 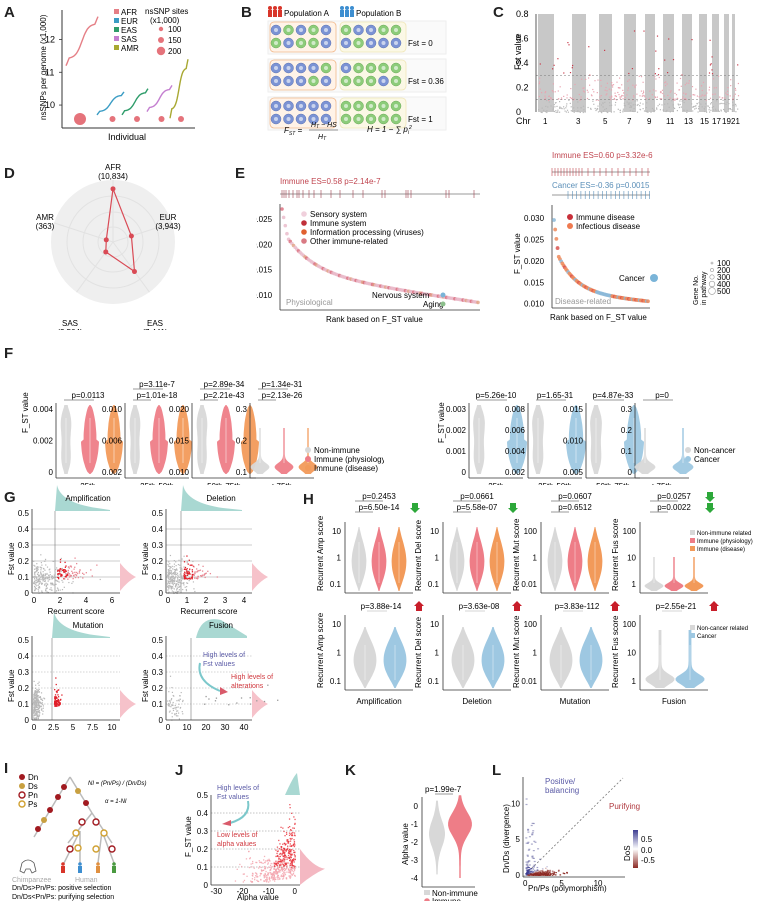 What do you see at coordinates (145, 685) in the screenshot?
I see `y-axis-label: Fst value` at bounding box center [145, 685].